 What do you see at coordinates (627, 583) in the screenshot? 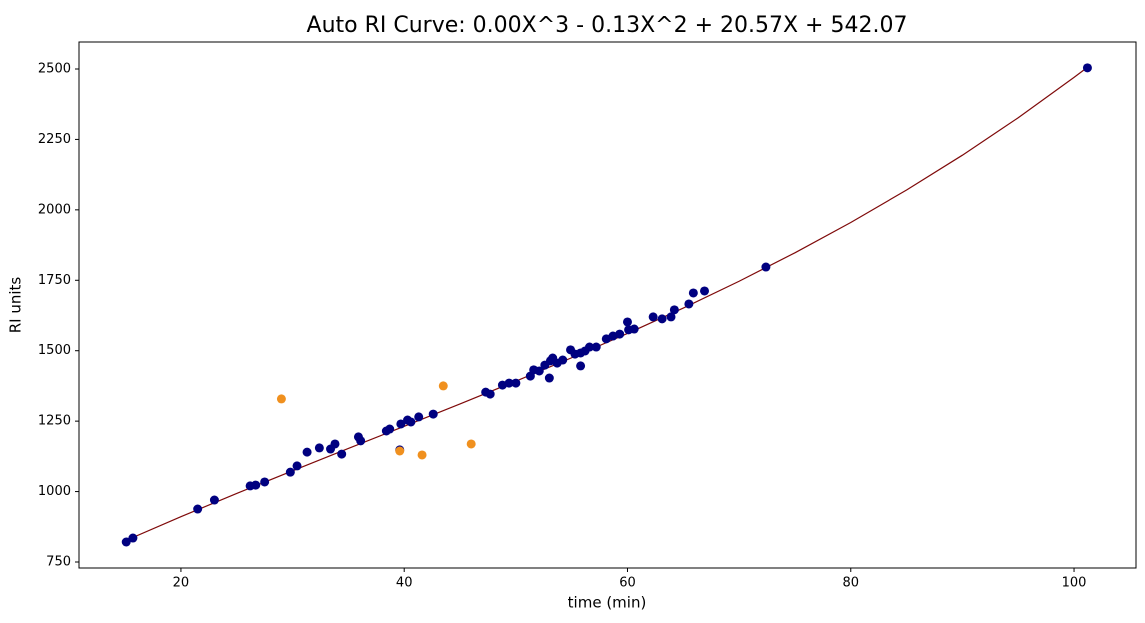
I see `x-tick-label: 60` at bounding box center [627, 583].